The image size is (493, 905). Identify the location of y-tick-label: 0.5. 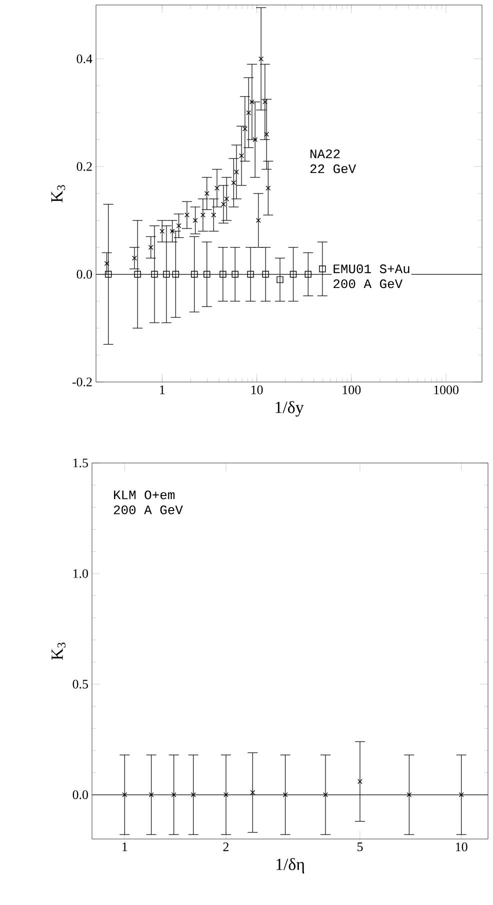
(80, 684).